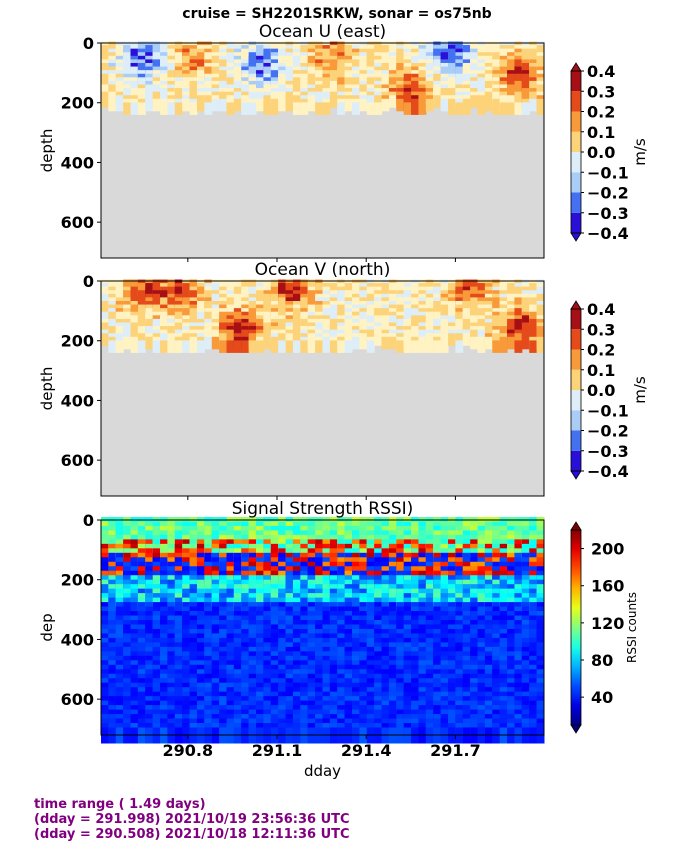  Describe the element at coordinates (47, 389) in the screenshot. I see `y-axis-label: depth` at that location.